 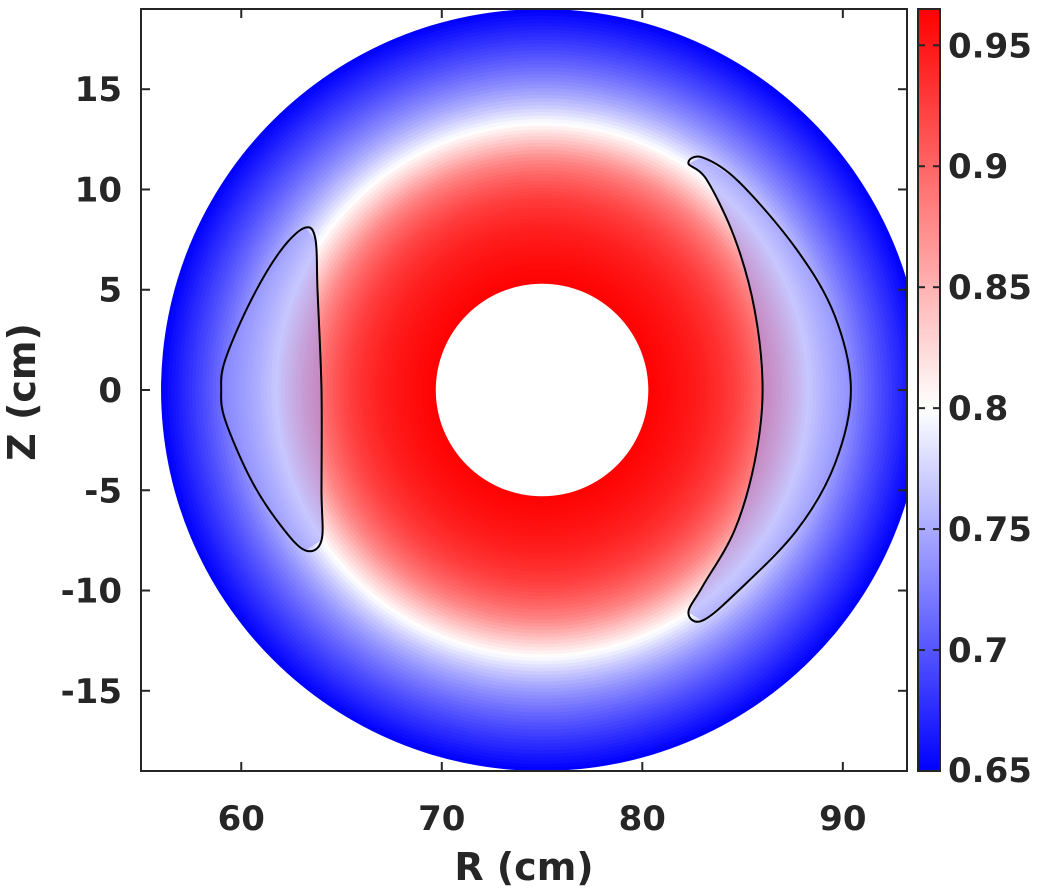 What do you see at coordinates (842, 819) in the screenshot?
I see `x-tick-label: 90` at bounding box center [842, 819].